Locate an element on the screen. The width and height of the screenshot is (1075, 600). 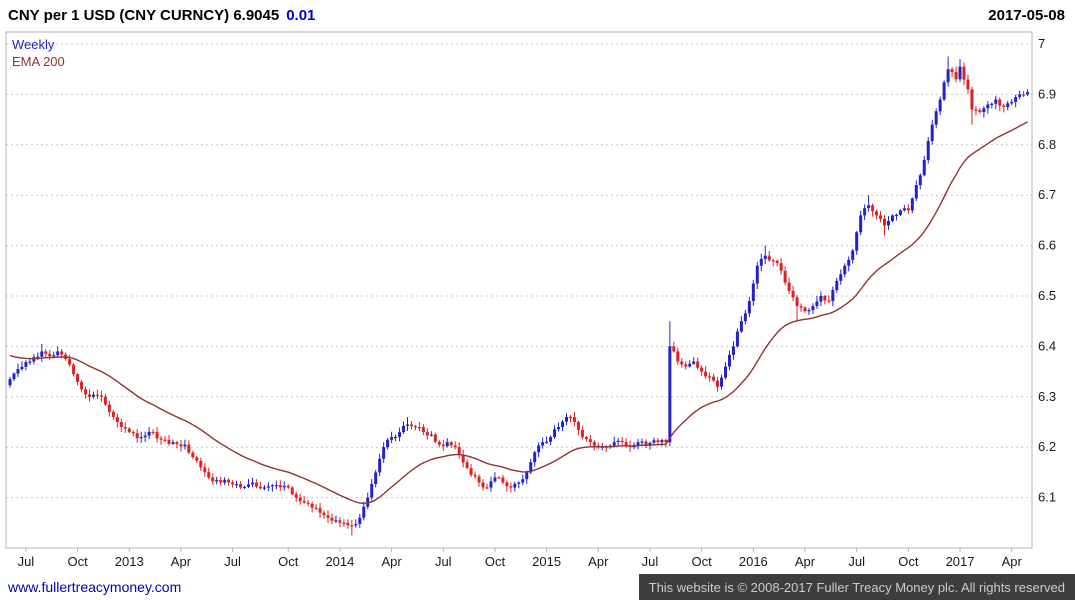
chart-title: CNY per 1 USD (CNY CURNCY) 6.9045 is located at coordinates (144, 15).